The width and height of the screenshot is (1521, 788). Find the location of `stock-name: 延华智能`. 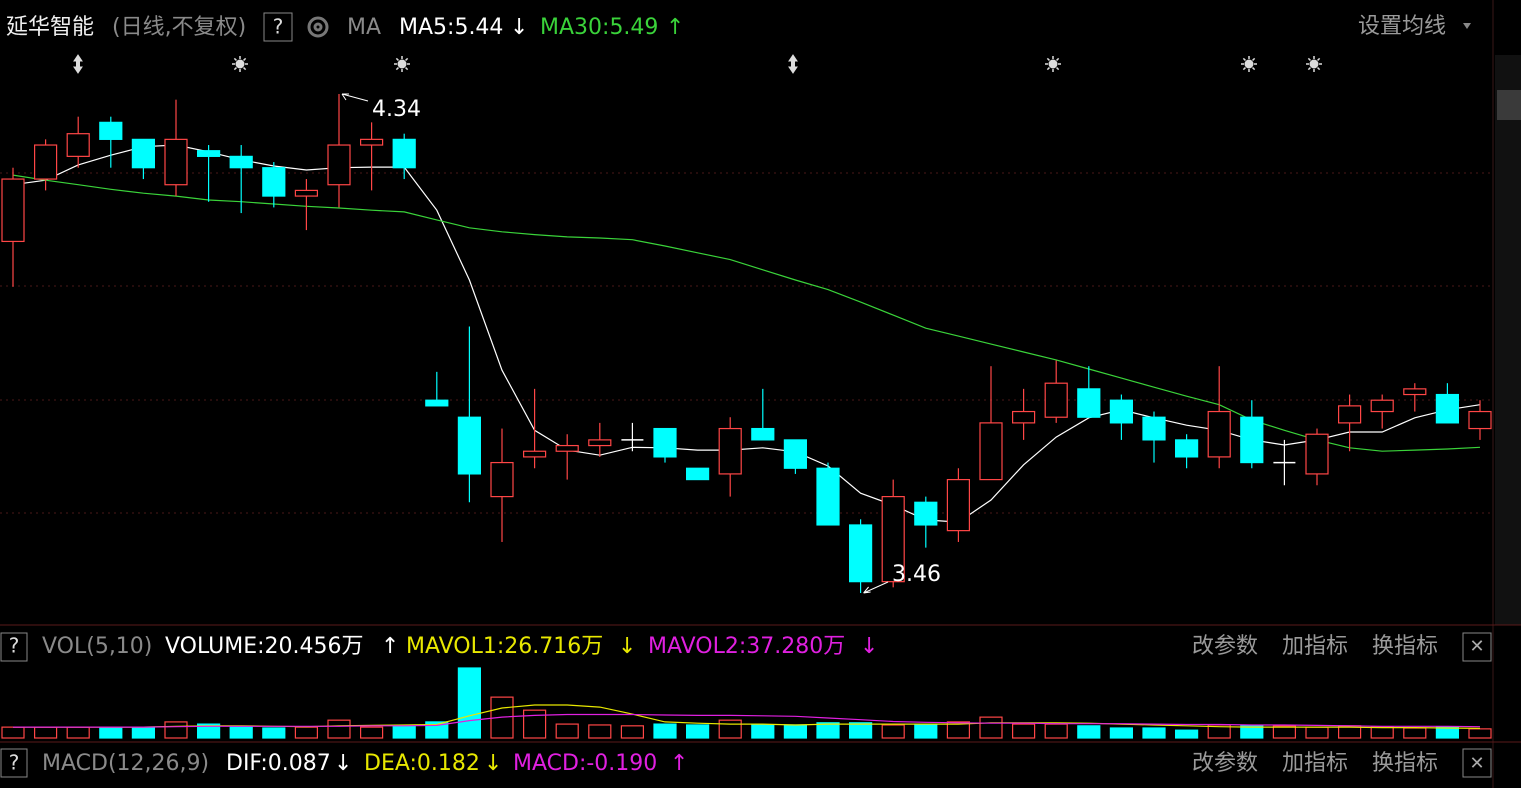

stock-name: 延华智能 is located at coordinates (50, 27).